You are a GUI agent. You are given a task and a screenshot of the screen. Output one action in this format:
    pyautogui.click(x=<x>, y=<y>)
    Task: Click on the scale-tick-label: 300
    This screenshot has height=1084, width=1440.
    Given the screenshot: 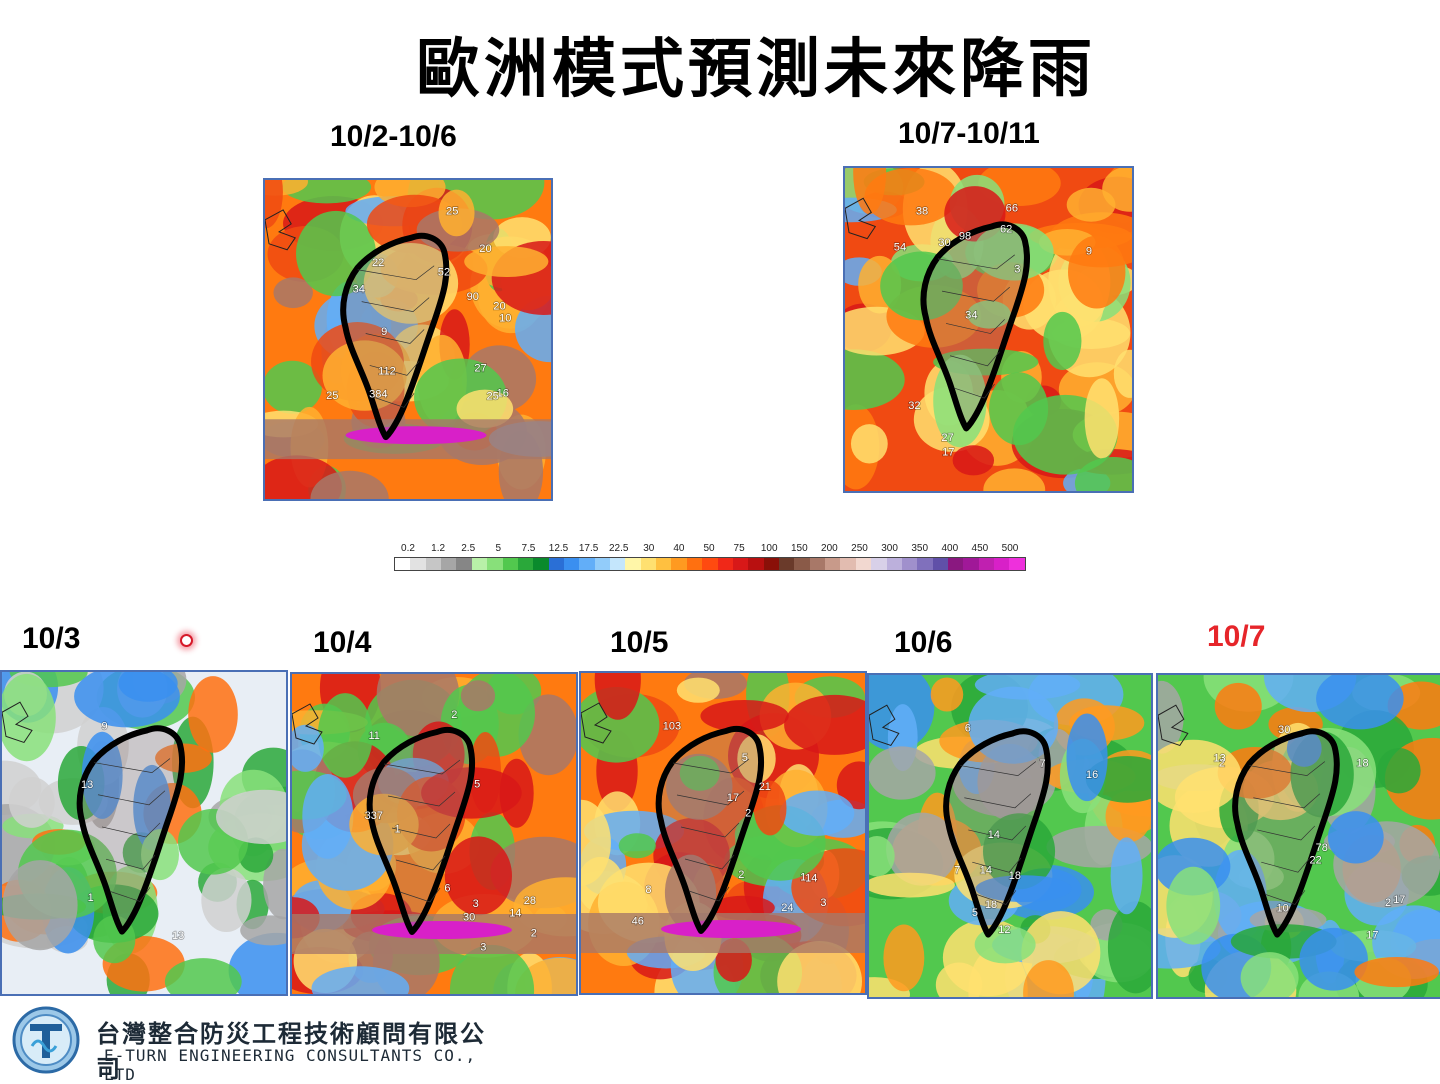 What is the action you would take?
    pyautogui.click(x=889, y=548)
    